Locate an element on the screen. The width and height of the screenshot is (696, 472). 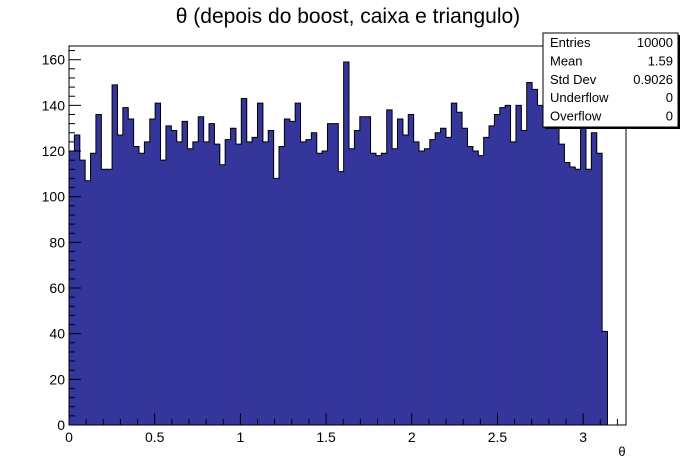
stats-box-frame is located at coordinates (610, 80).